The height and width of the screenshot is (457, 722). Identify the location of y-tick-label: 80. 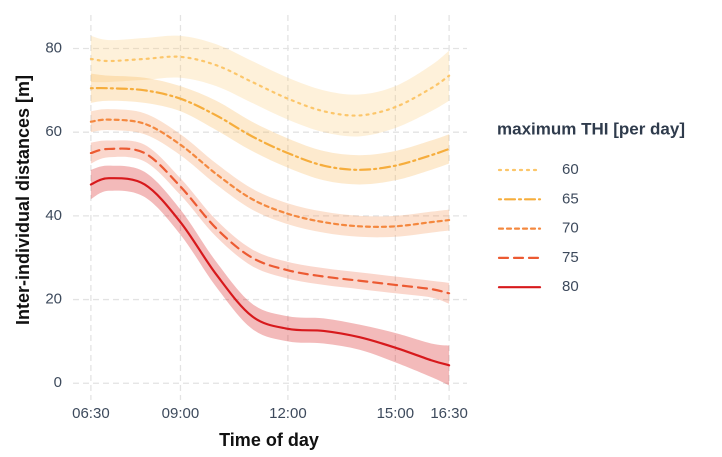
(53, 47).